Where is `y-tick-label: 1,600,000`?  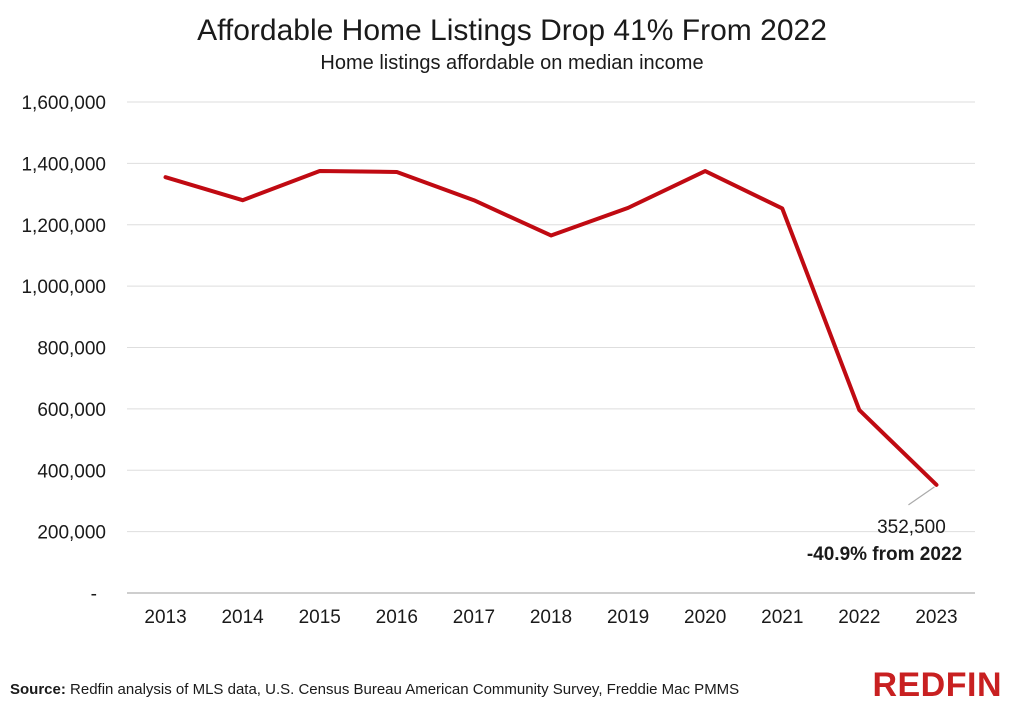 y-tick-label: 1,600,000 is located at coordinates (63, 103).